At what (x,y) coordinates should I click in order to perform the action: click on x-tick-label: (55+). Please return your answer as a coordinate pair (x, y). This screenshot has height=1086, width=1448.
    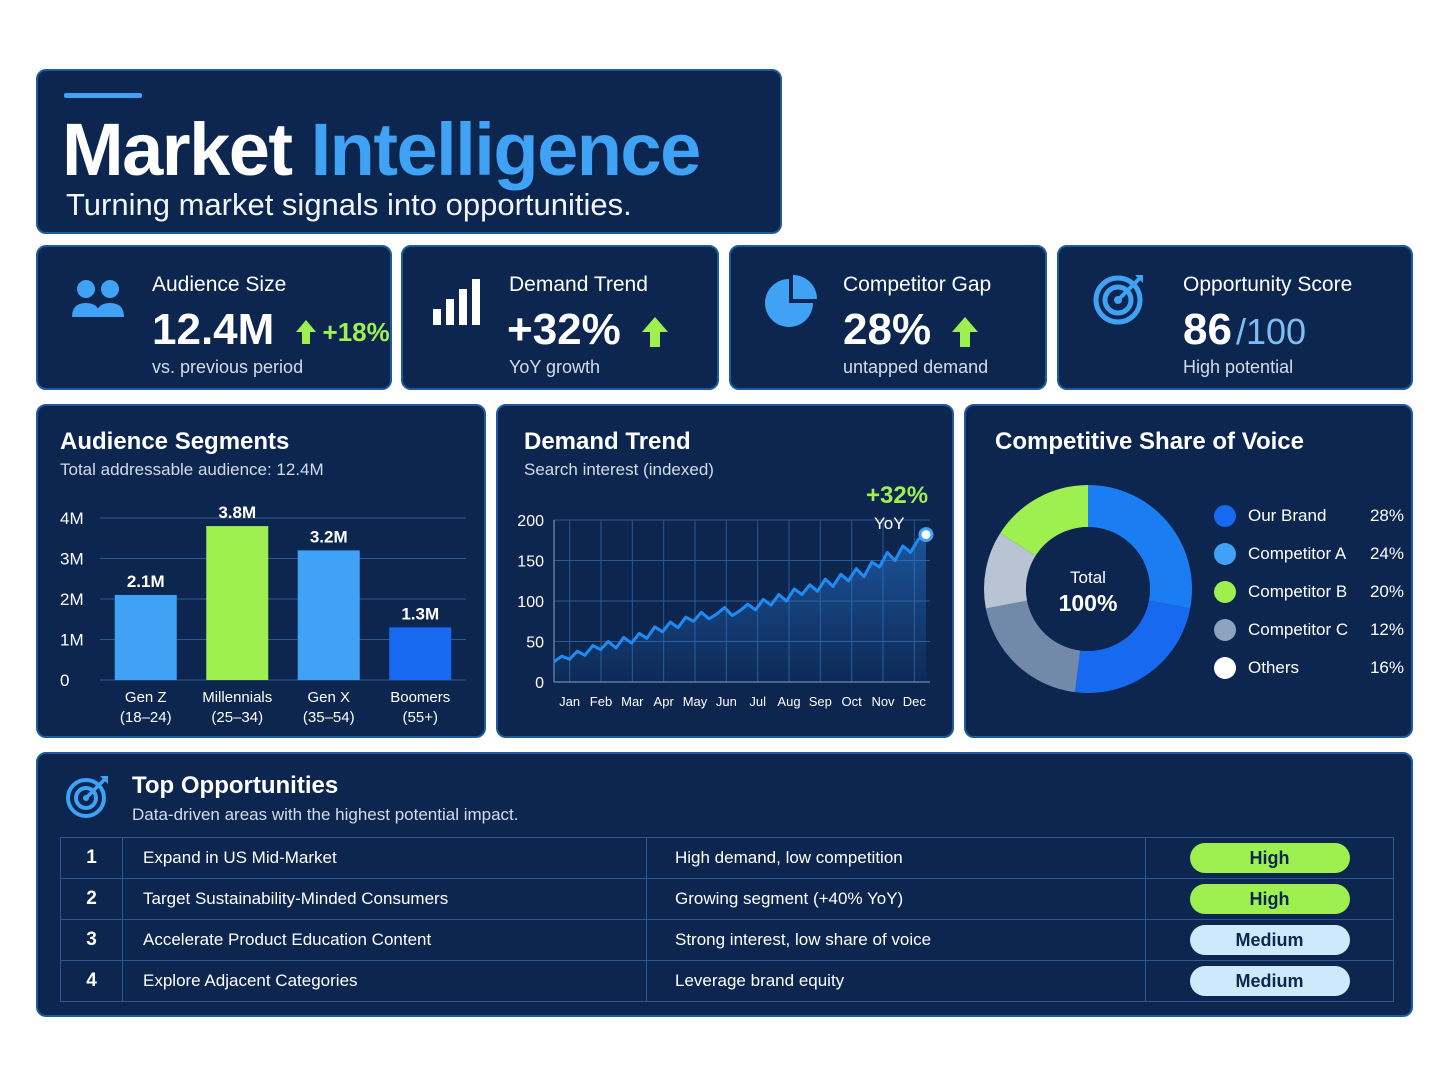
    Looking at the image, I should click on (420, 717).